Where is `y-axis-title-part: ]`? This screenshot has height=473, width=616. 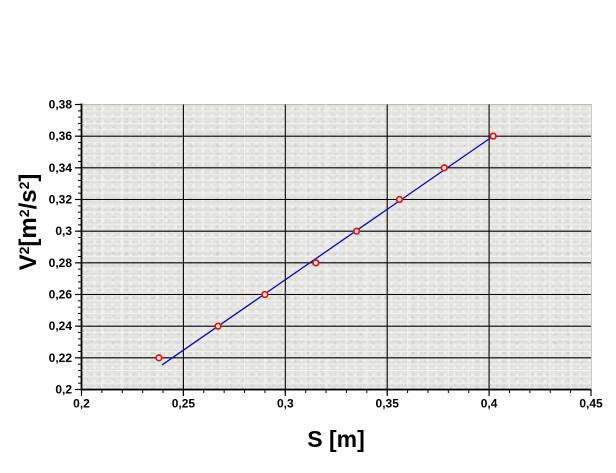 y-axis-title-part: ] is located at coordinates (28, 177).